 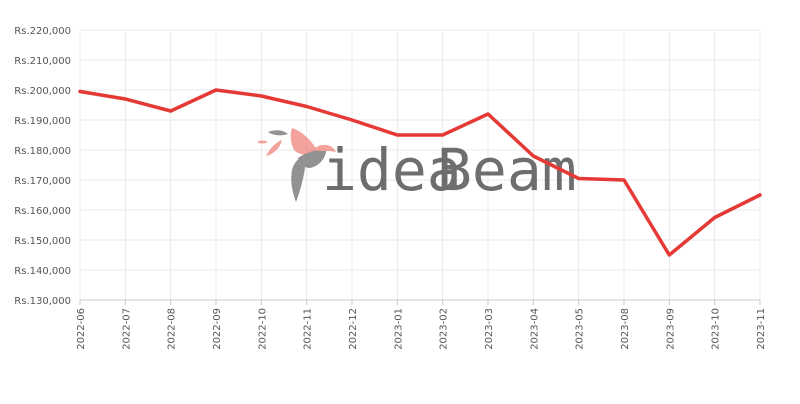 What do you see at coordinates (42, 241) in the screenshot?
I see `y-tick-label: Rs.150,000` at bounding box center [42, 241].